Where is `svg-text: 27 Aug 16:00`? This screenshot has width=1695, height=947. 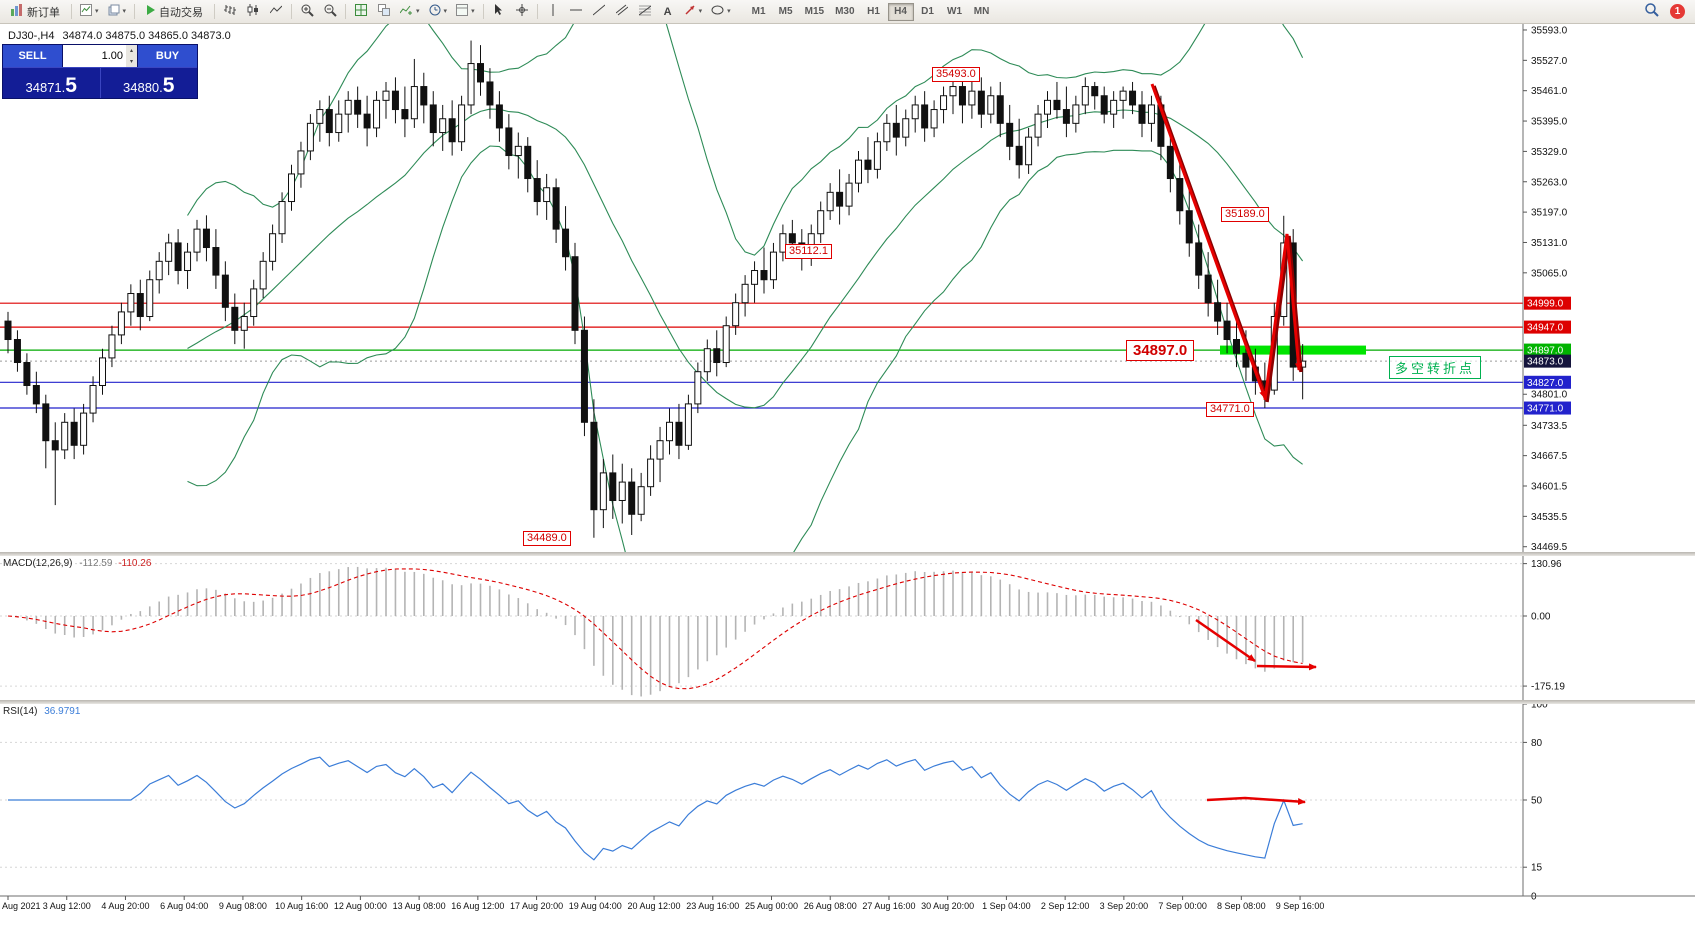 svg-text: 27 Aug 16:00 is located at coordinates (888, 906).